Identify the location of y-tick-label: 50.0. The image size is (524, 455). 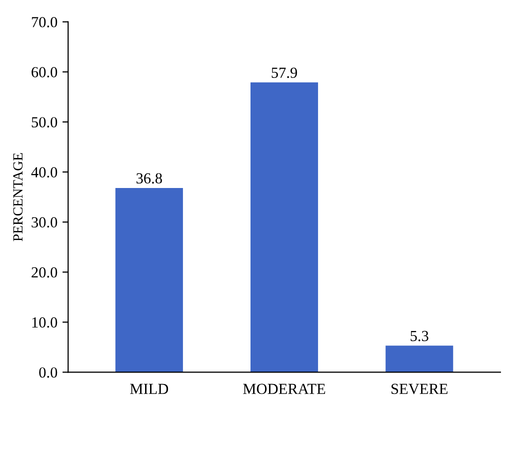
(45, 122).